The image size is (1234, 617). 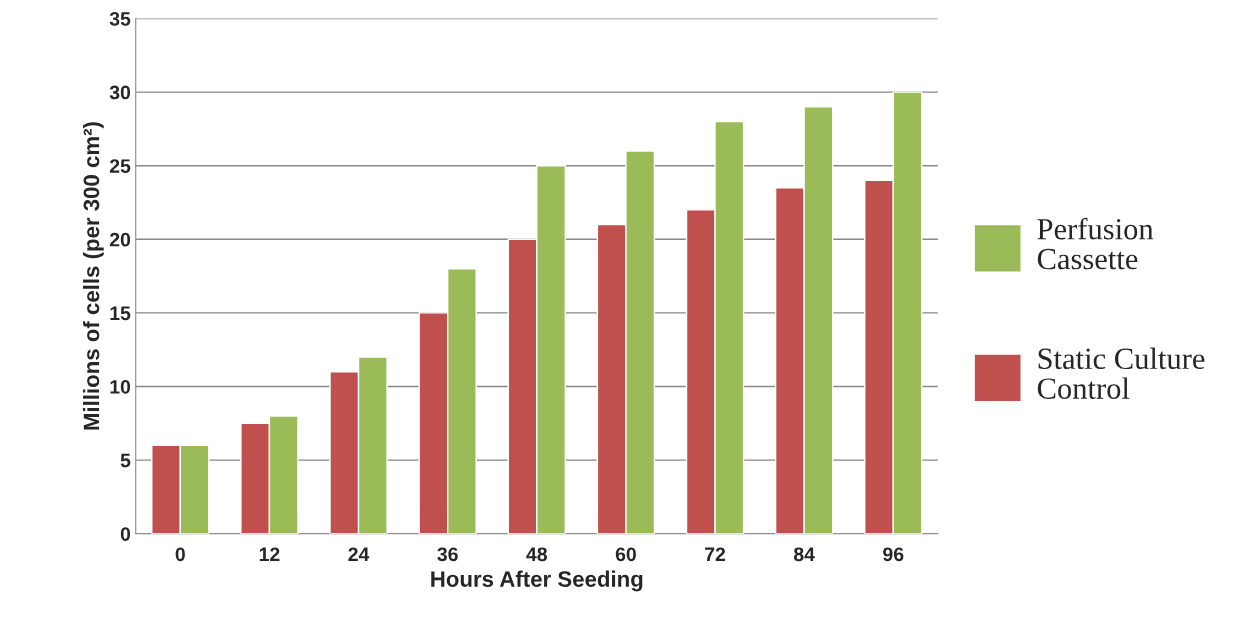 I want to click on x-tick-label: 36, so click(x=447, y=554).